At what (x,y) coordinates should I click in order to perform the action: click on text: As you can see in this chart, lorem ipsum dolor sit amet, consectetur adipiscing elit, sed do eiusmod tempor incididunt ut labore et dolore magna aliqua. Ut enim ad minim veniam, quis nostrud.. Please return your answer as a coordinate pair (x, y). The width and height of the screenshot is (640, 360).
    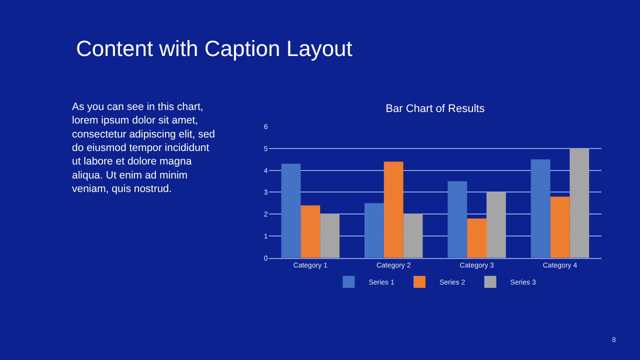
    Looking at the image, I should click on (144, 148).